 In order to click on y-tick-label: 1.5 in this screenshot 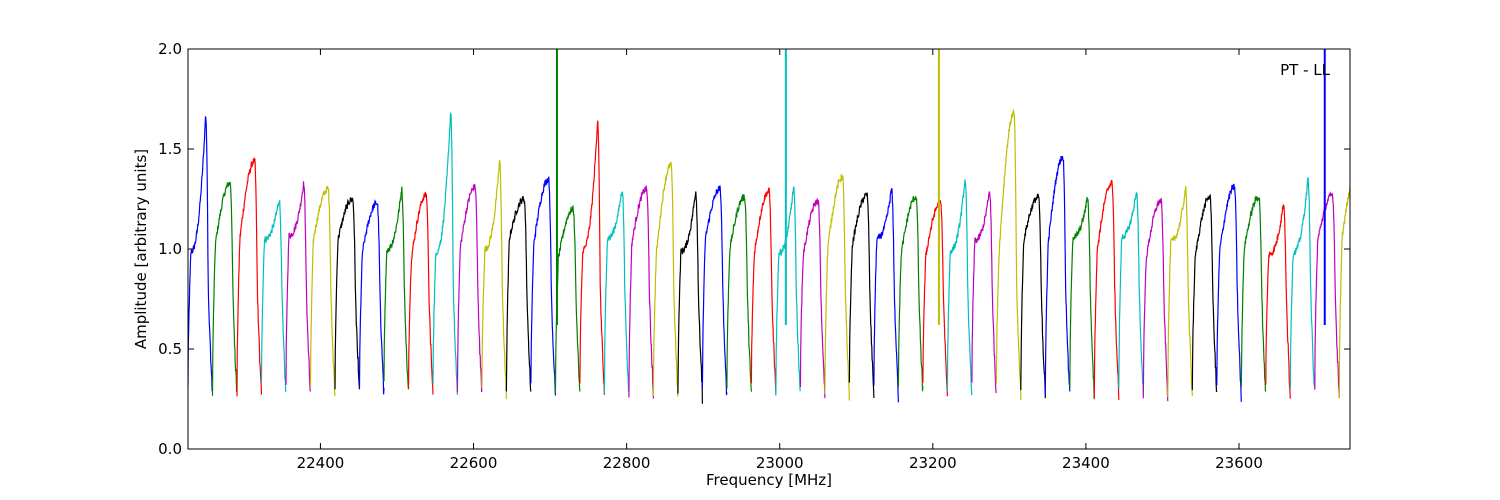, I will do `click(170, 149)`.